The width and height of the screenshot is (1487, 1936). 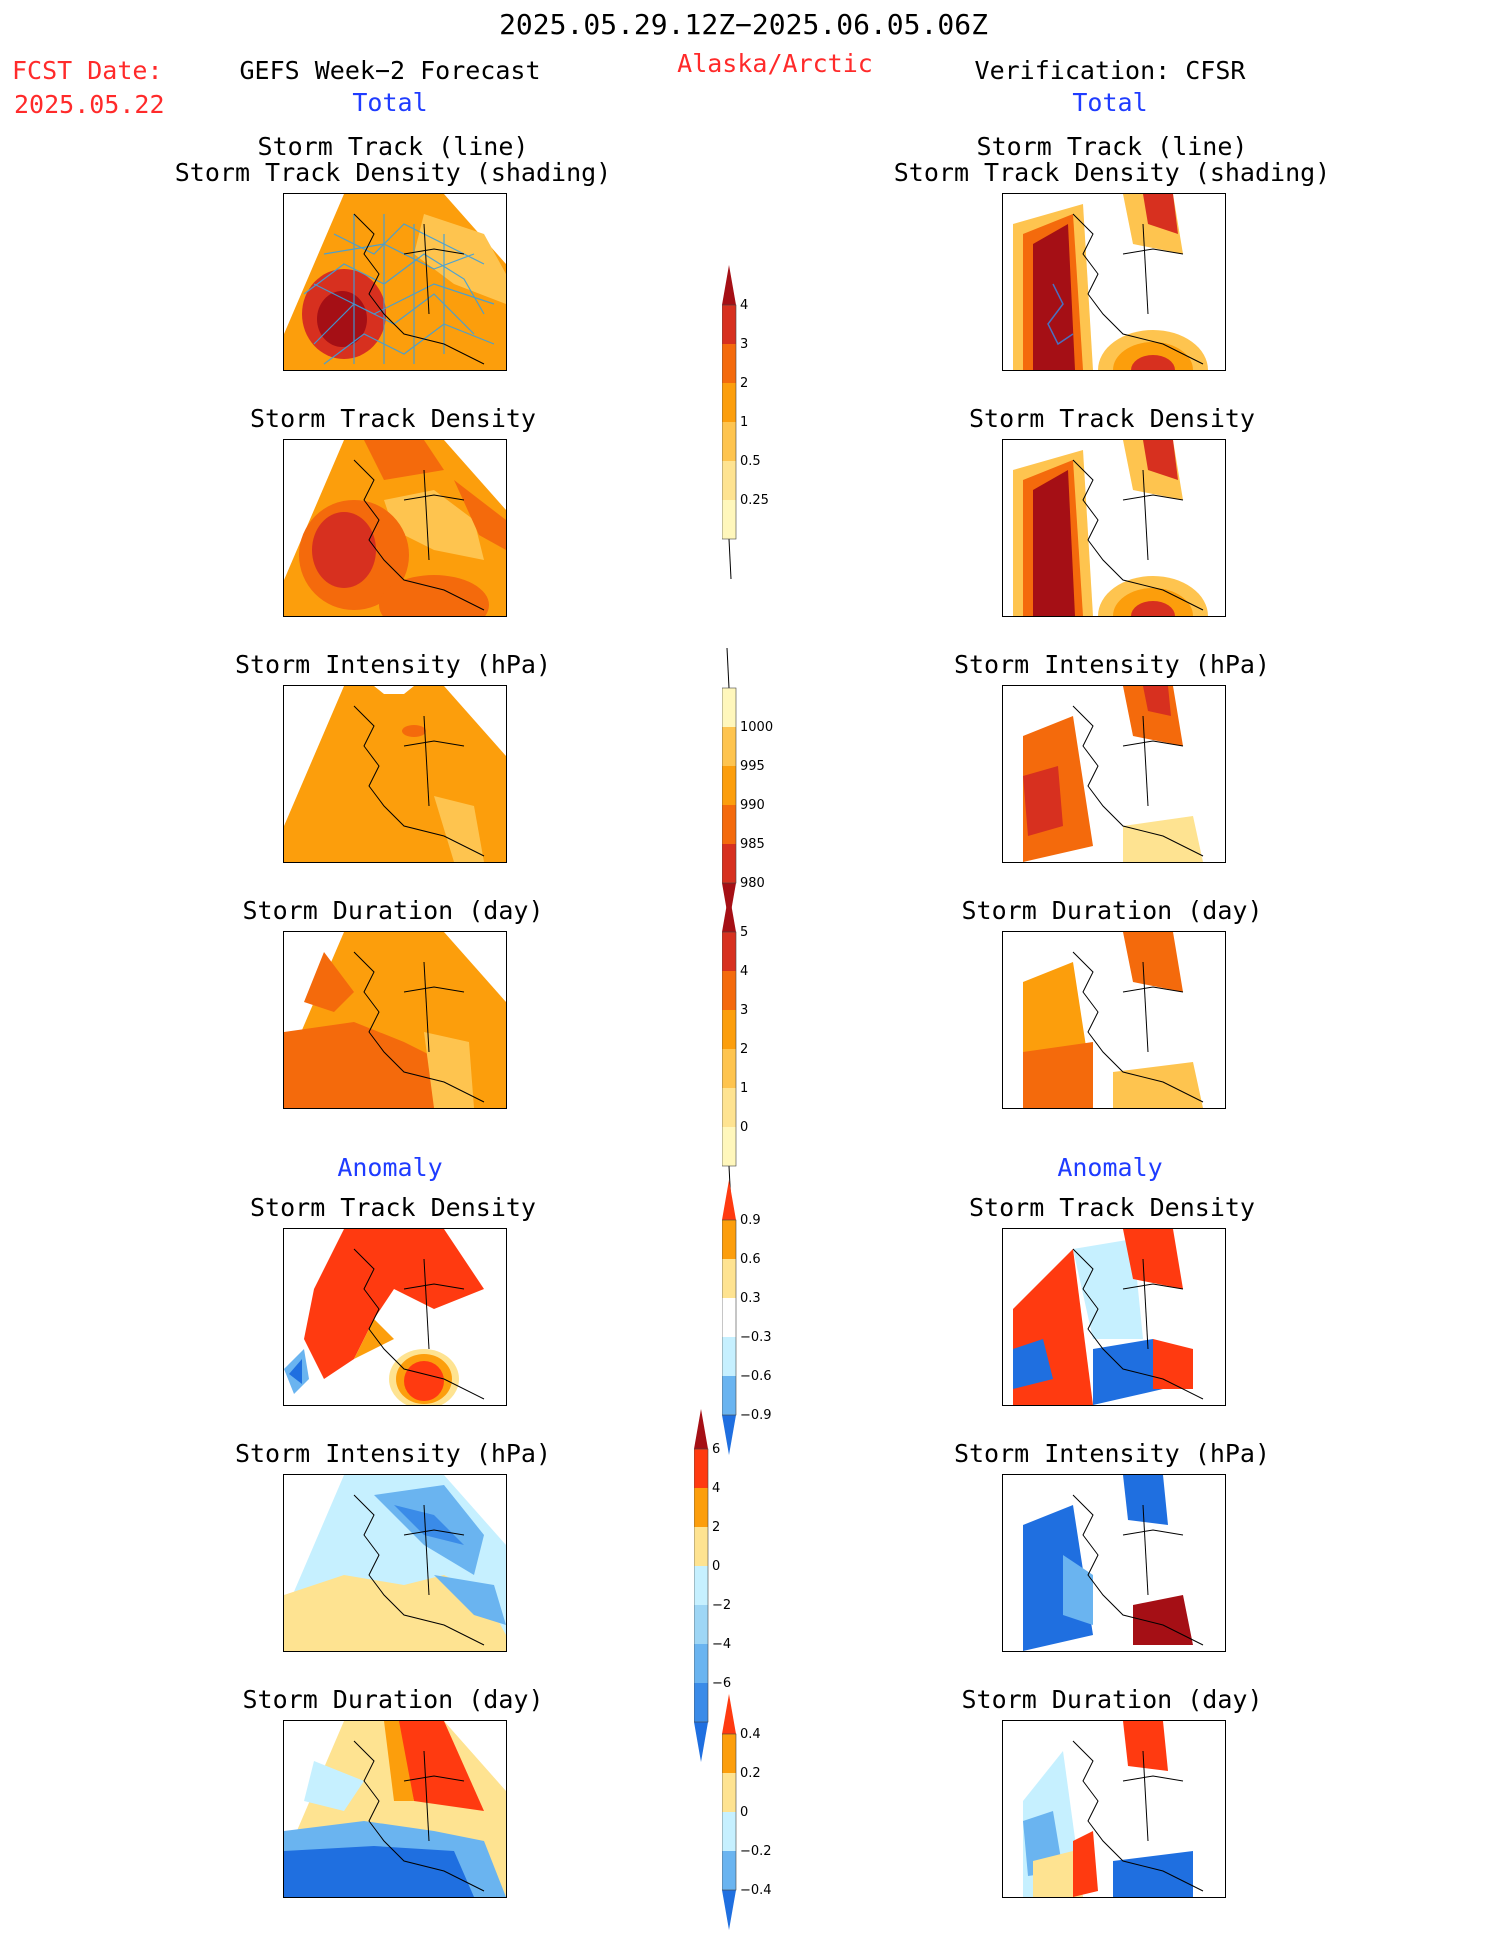 What do you see at coordinates (744, 932) in the screenshot?
I see `colorbar-tick-label: 5` at bounding box center [744, 932].